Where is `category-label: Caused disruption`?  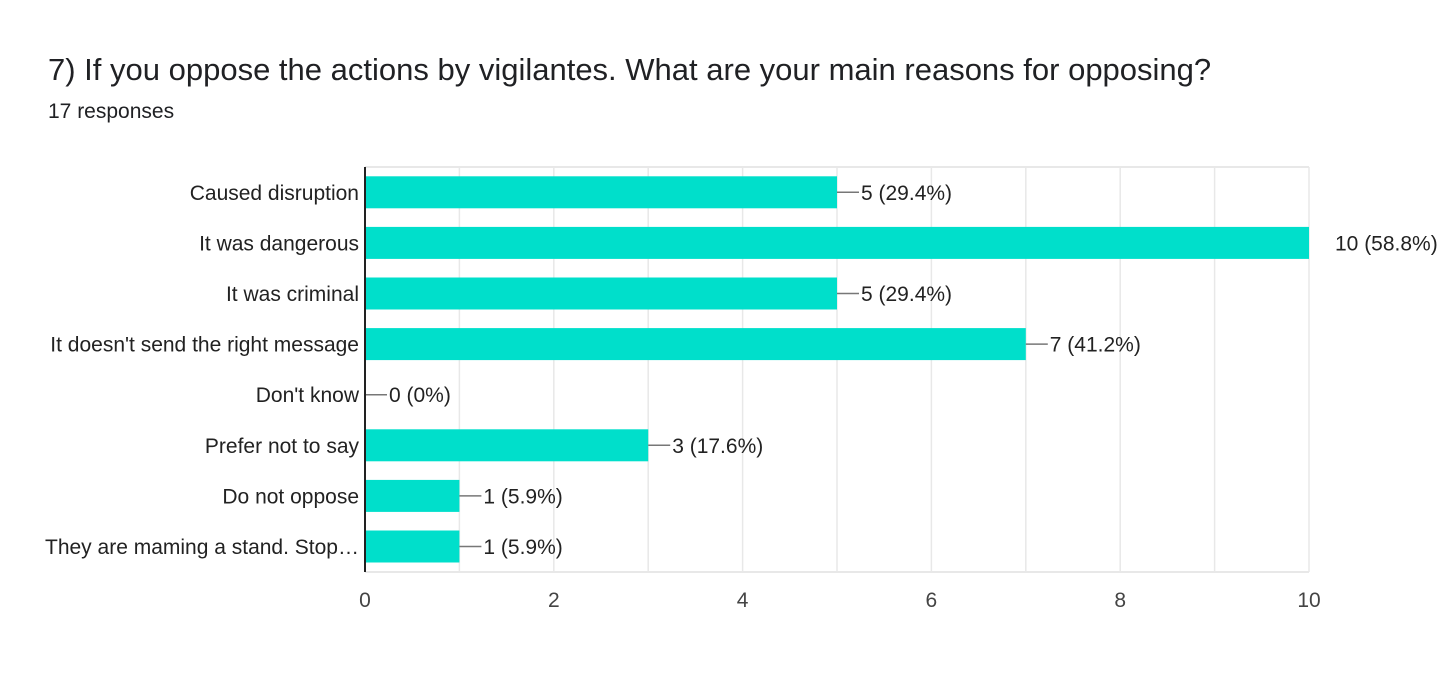 category-label: Caused disruption is located at coordinates (274, 193).